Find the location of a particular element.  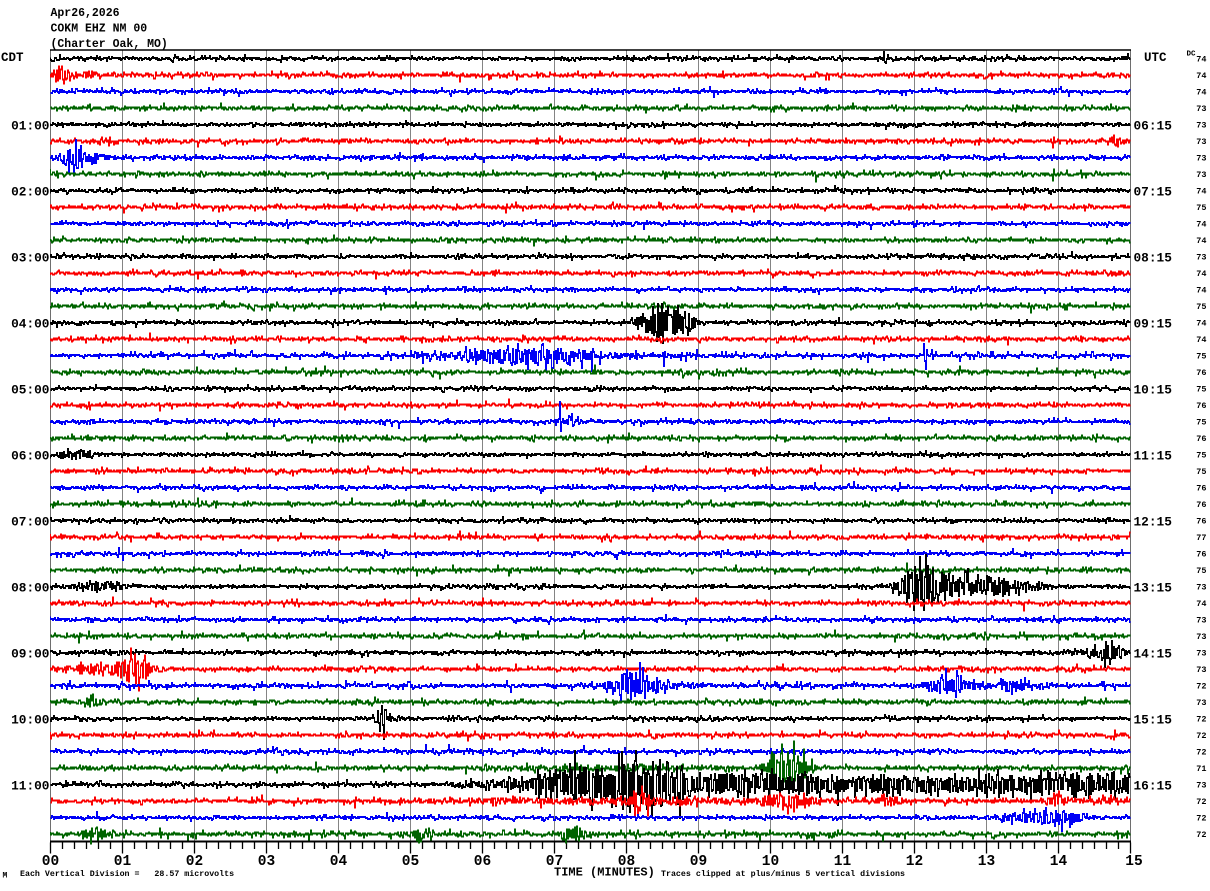

svg-text: 01 is located at coordinates (123, 862).